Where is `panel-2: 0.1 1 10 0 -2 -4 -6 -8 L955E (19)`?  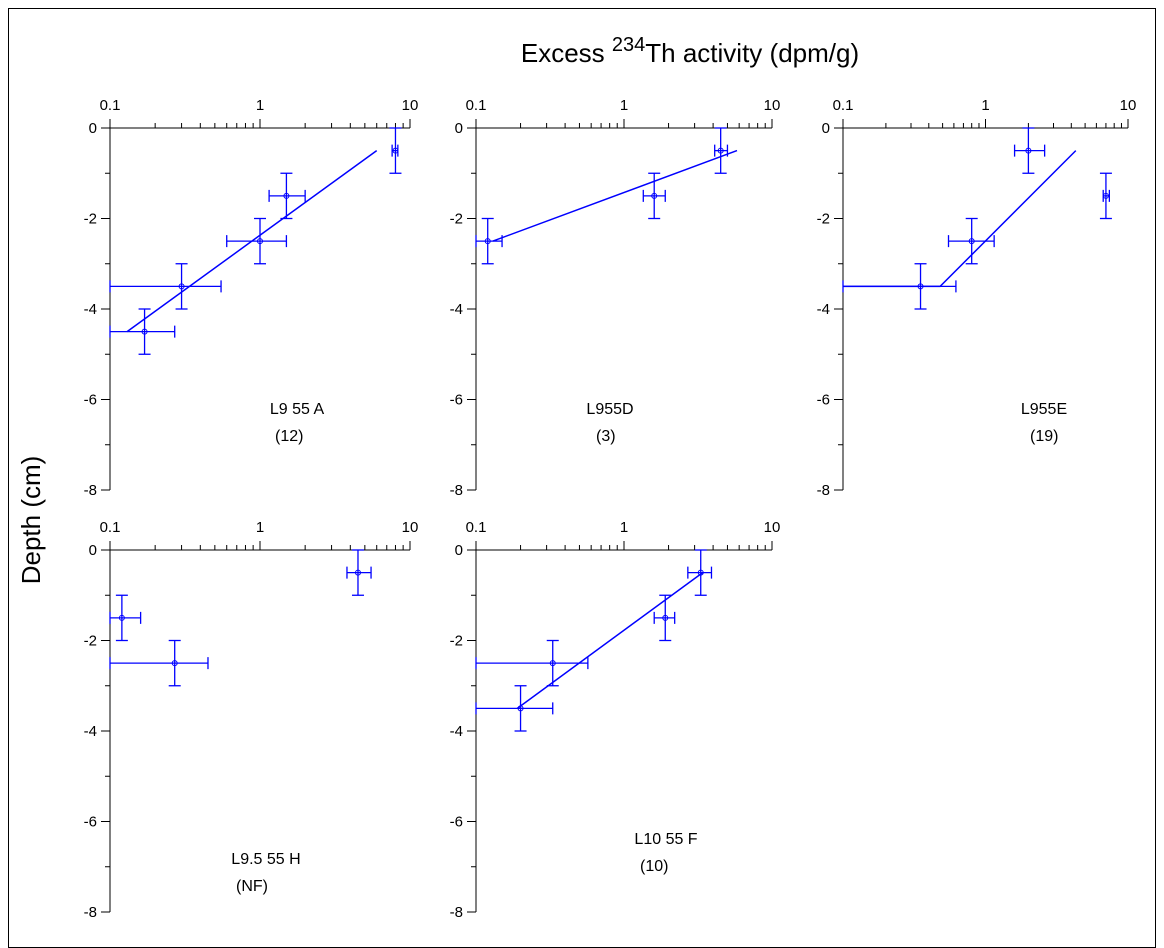 panel-2: 0.1 1 10 0 -2 -4 -6 -8 L955E (19) is located at coordinates (977, 298).